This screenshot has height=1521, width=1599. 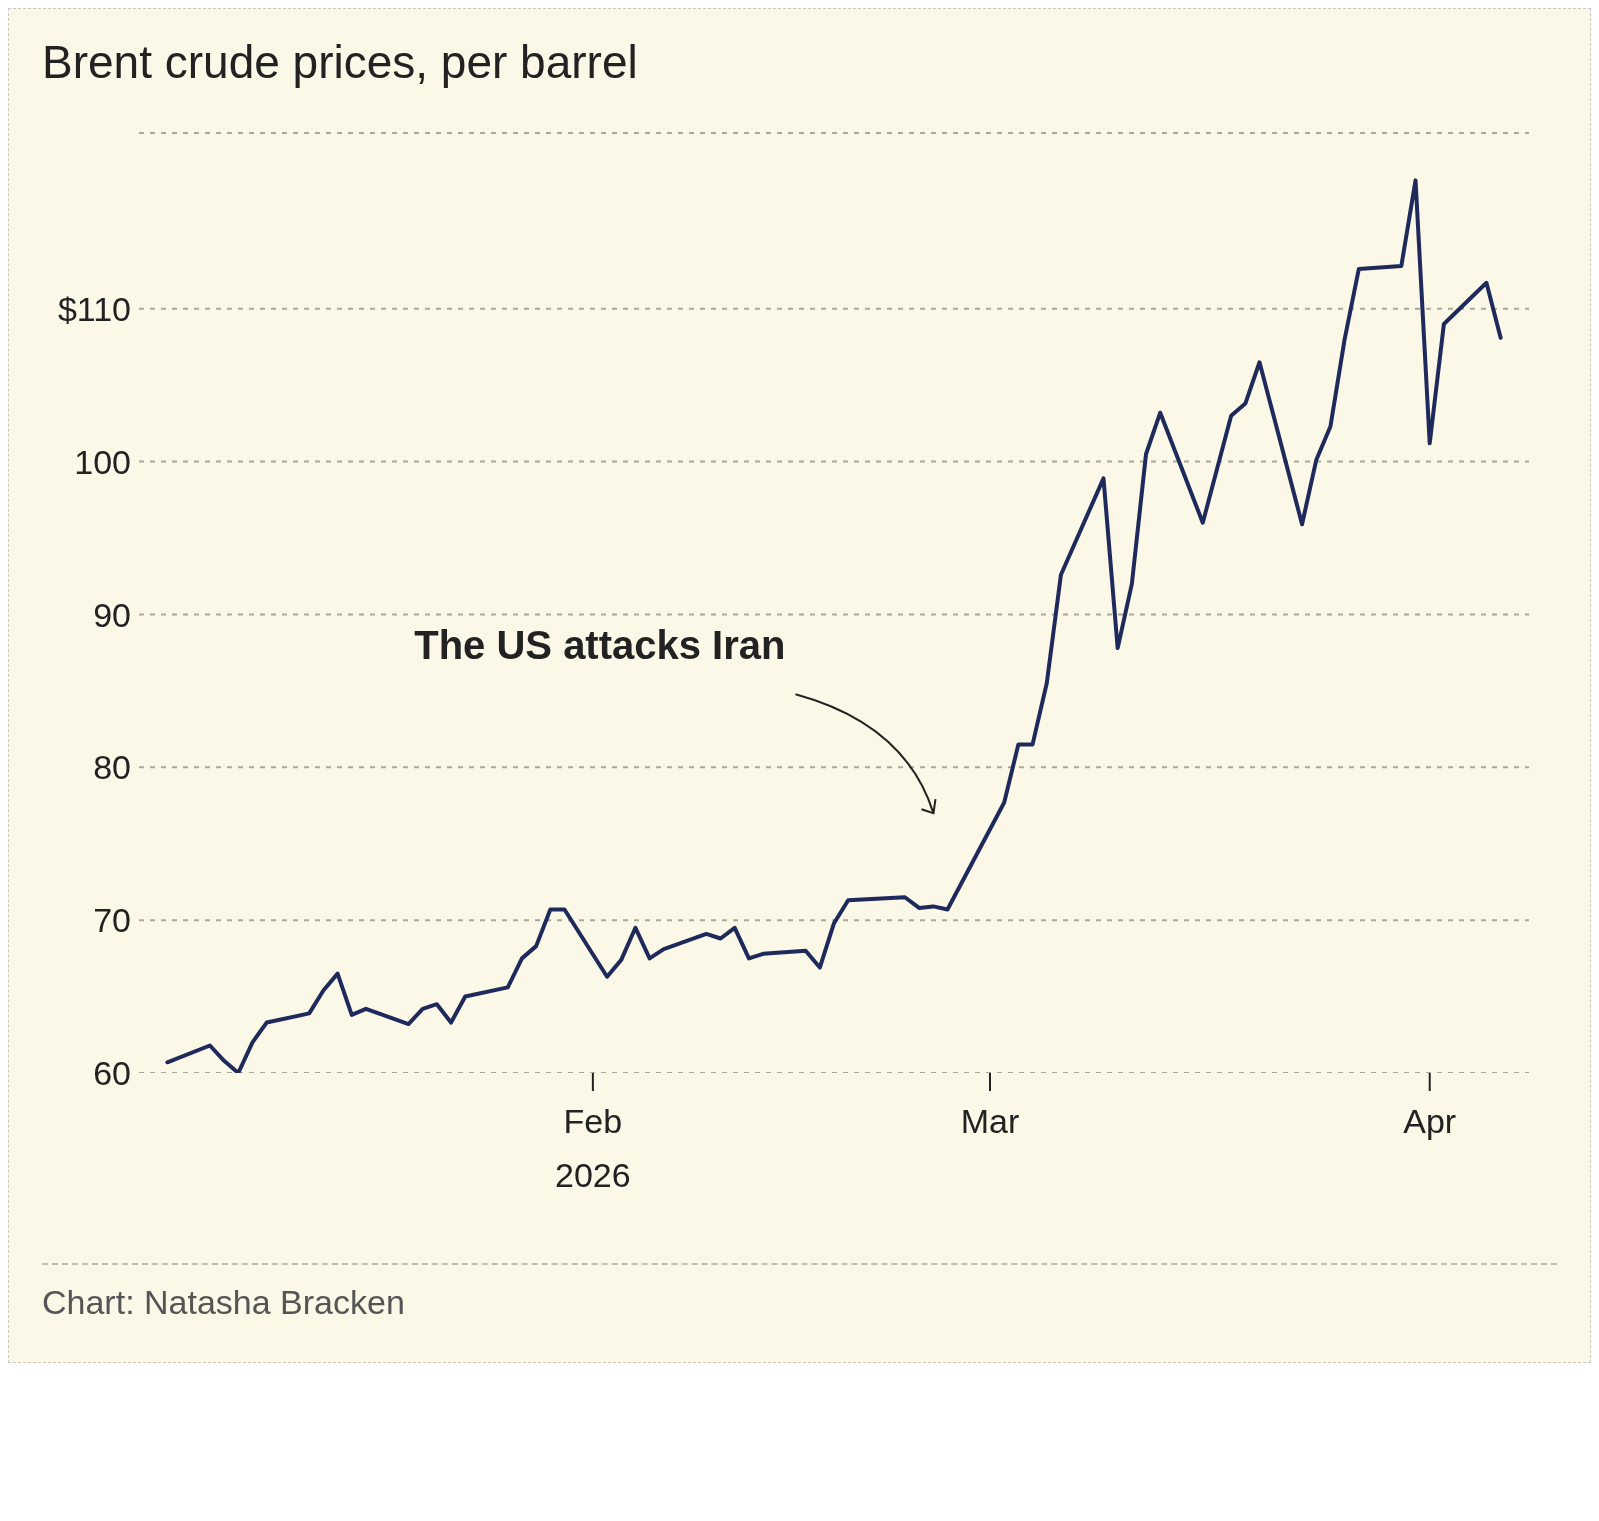 I want to click on y-tick-label: 80, so click(x=112, y=767).